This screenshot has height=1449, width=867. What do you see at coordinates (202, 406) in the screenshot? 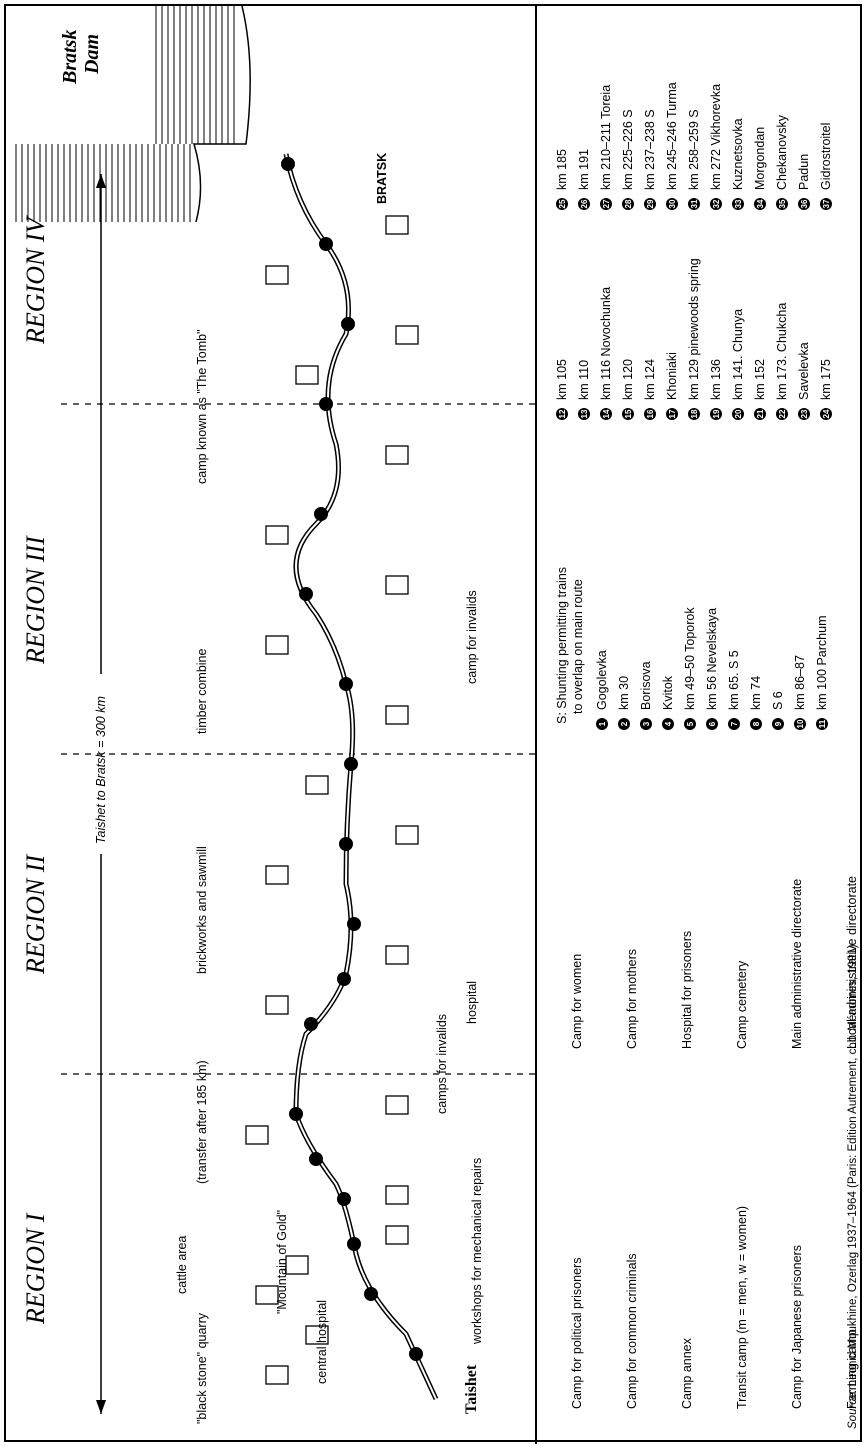
I see `label-the-tomb: camp known as "The Tomb"` at bounding box center [202, 406].